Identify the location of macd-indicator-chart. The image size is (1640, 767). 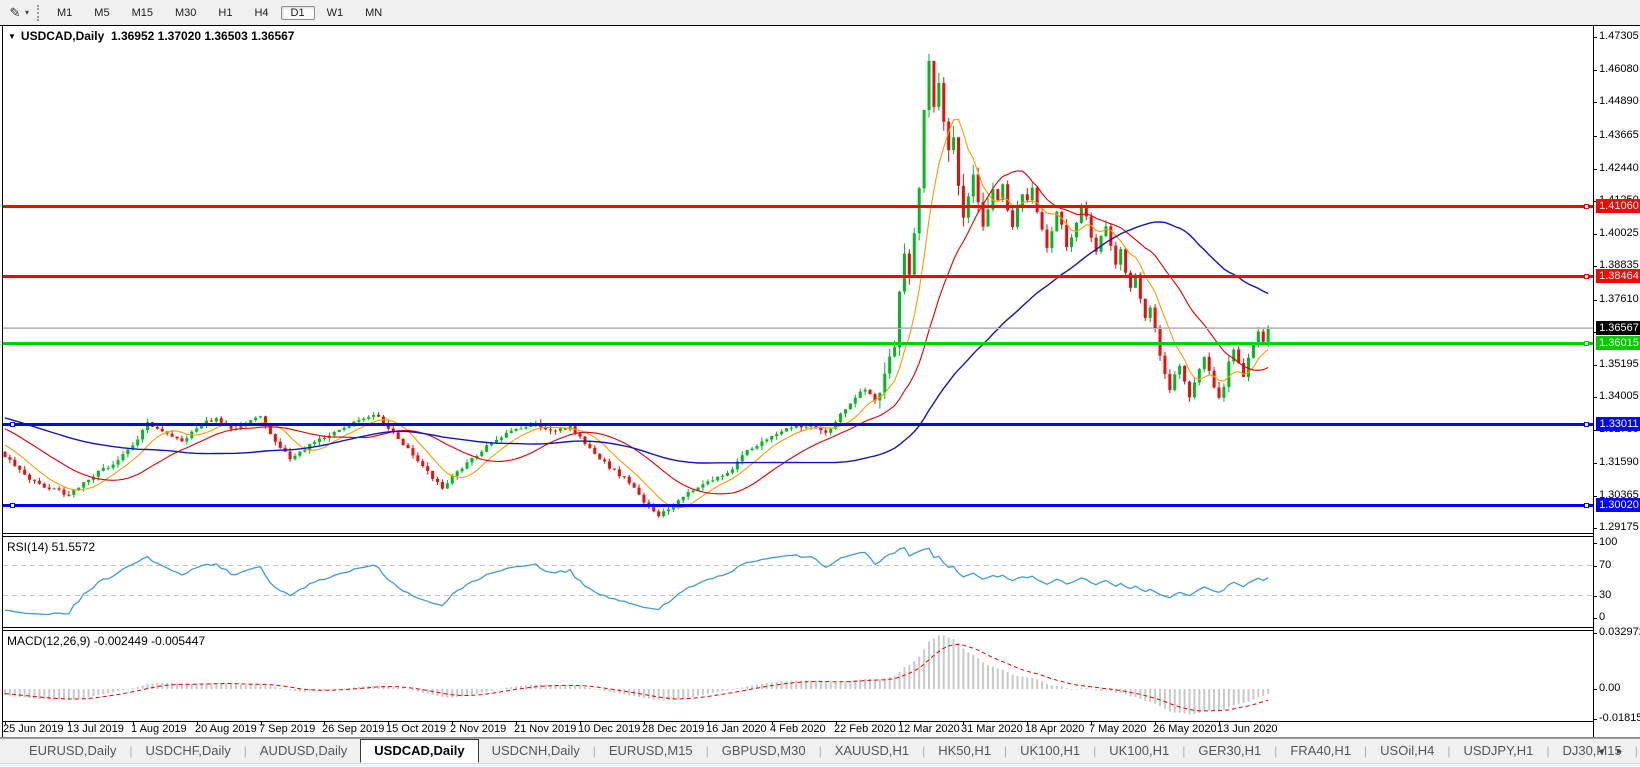
(798, 676).